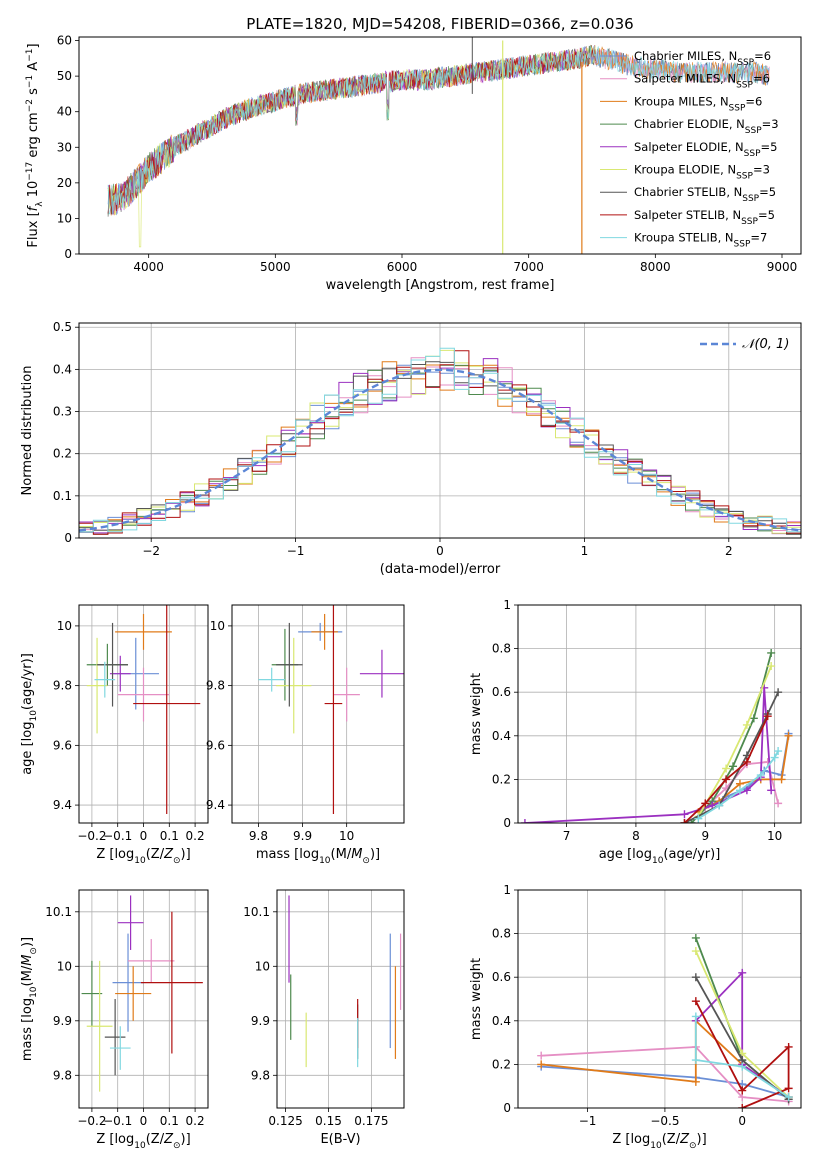  I want to click on normal-curve, so click(440, 450).